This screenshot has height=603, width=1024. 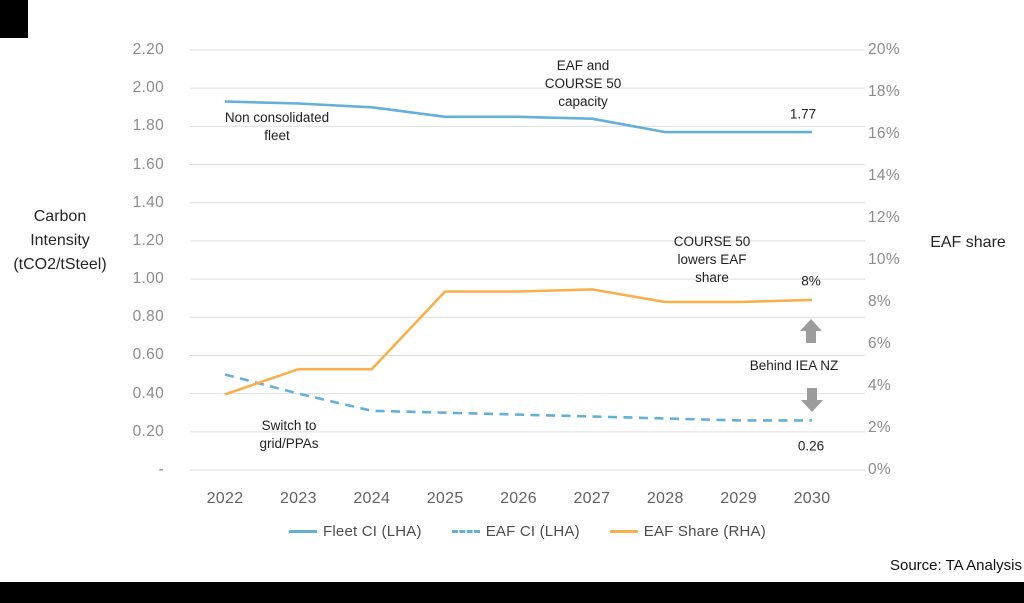 What do you see at coordinates (518, 342) in the screenshot?
I see `series-line-eaf-share-rha` at bounding box center [518, 342].